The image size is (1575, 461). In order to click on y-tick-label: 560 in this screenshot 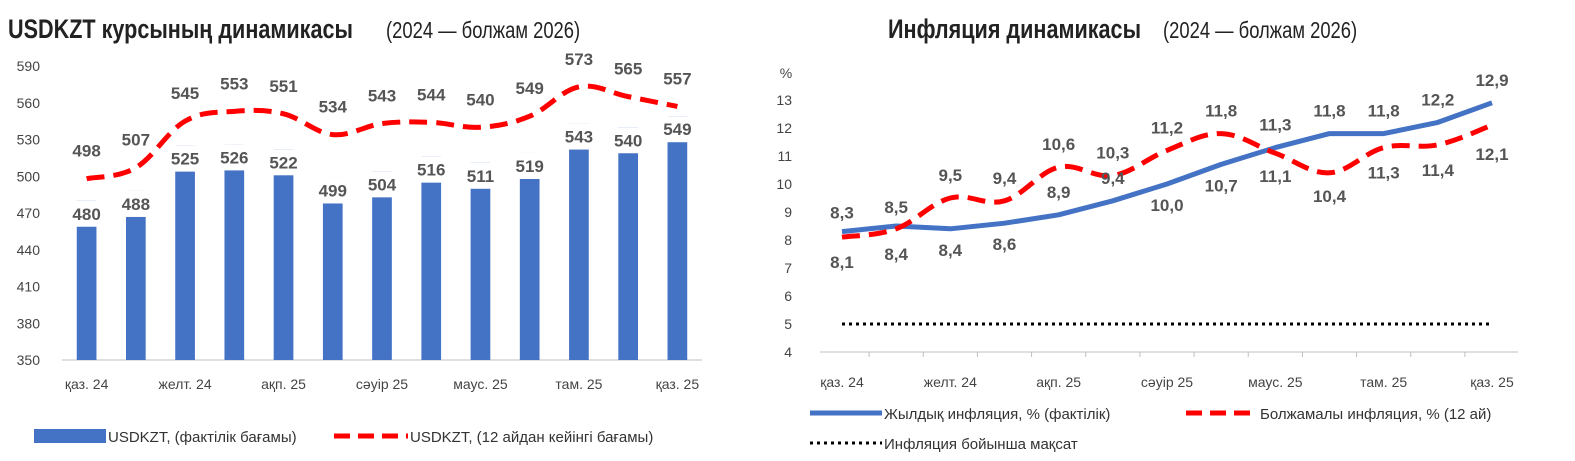, I will do `click(29, 103)`.